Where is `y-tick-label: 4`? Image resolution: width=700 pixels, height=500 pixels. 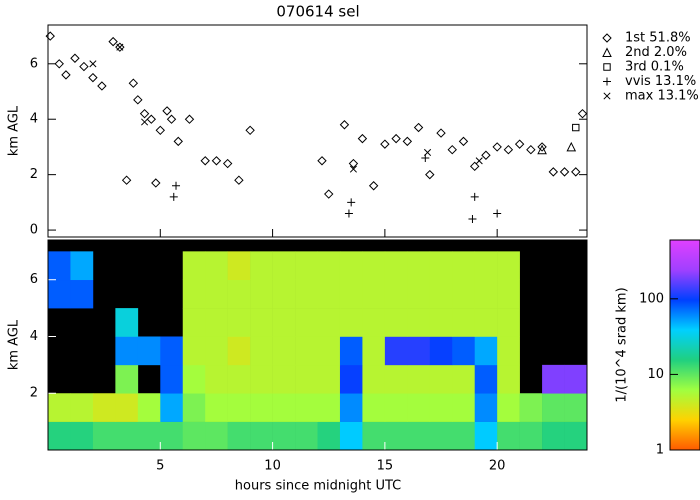
y-tick-label: 4 is located at coordinates (34, 336).